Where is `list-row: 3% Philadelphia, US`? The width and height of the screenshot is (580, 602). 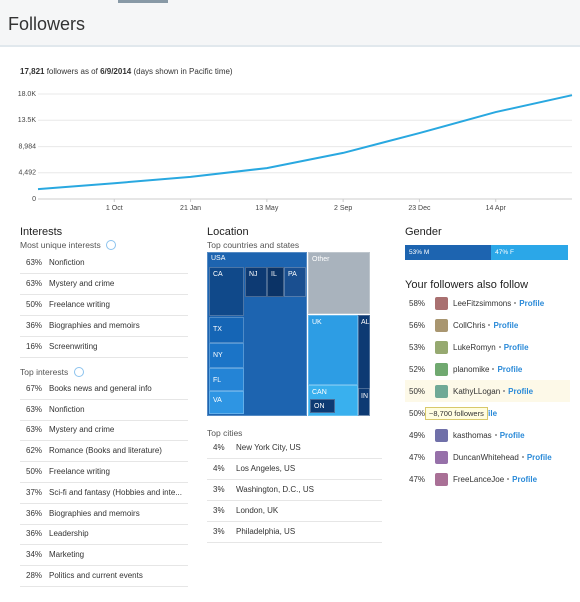
list-row: 3% Philadelphia, US is located at coordinates (294, 532).